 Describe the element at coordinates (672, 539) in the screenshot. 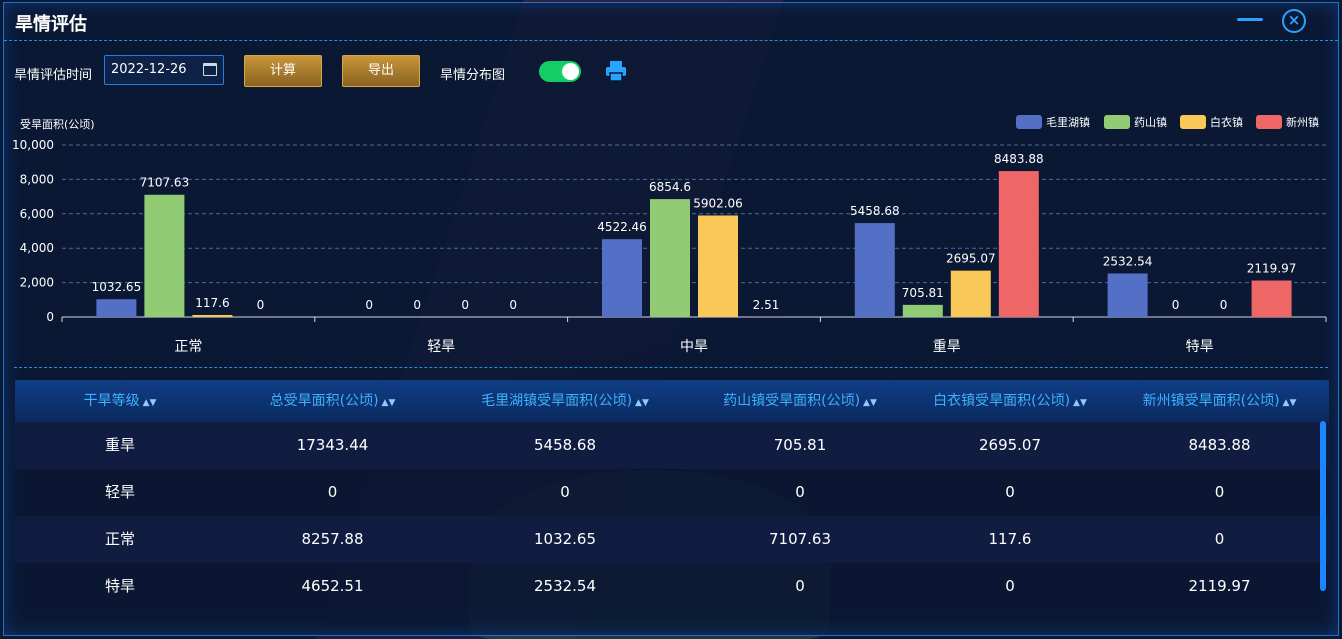

I see `table-row: 正常 8257.88 1032.65 7107.63 117.6 0` at that location.